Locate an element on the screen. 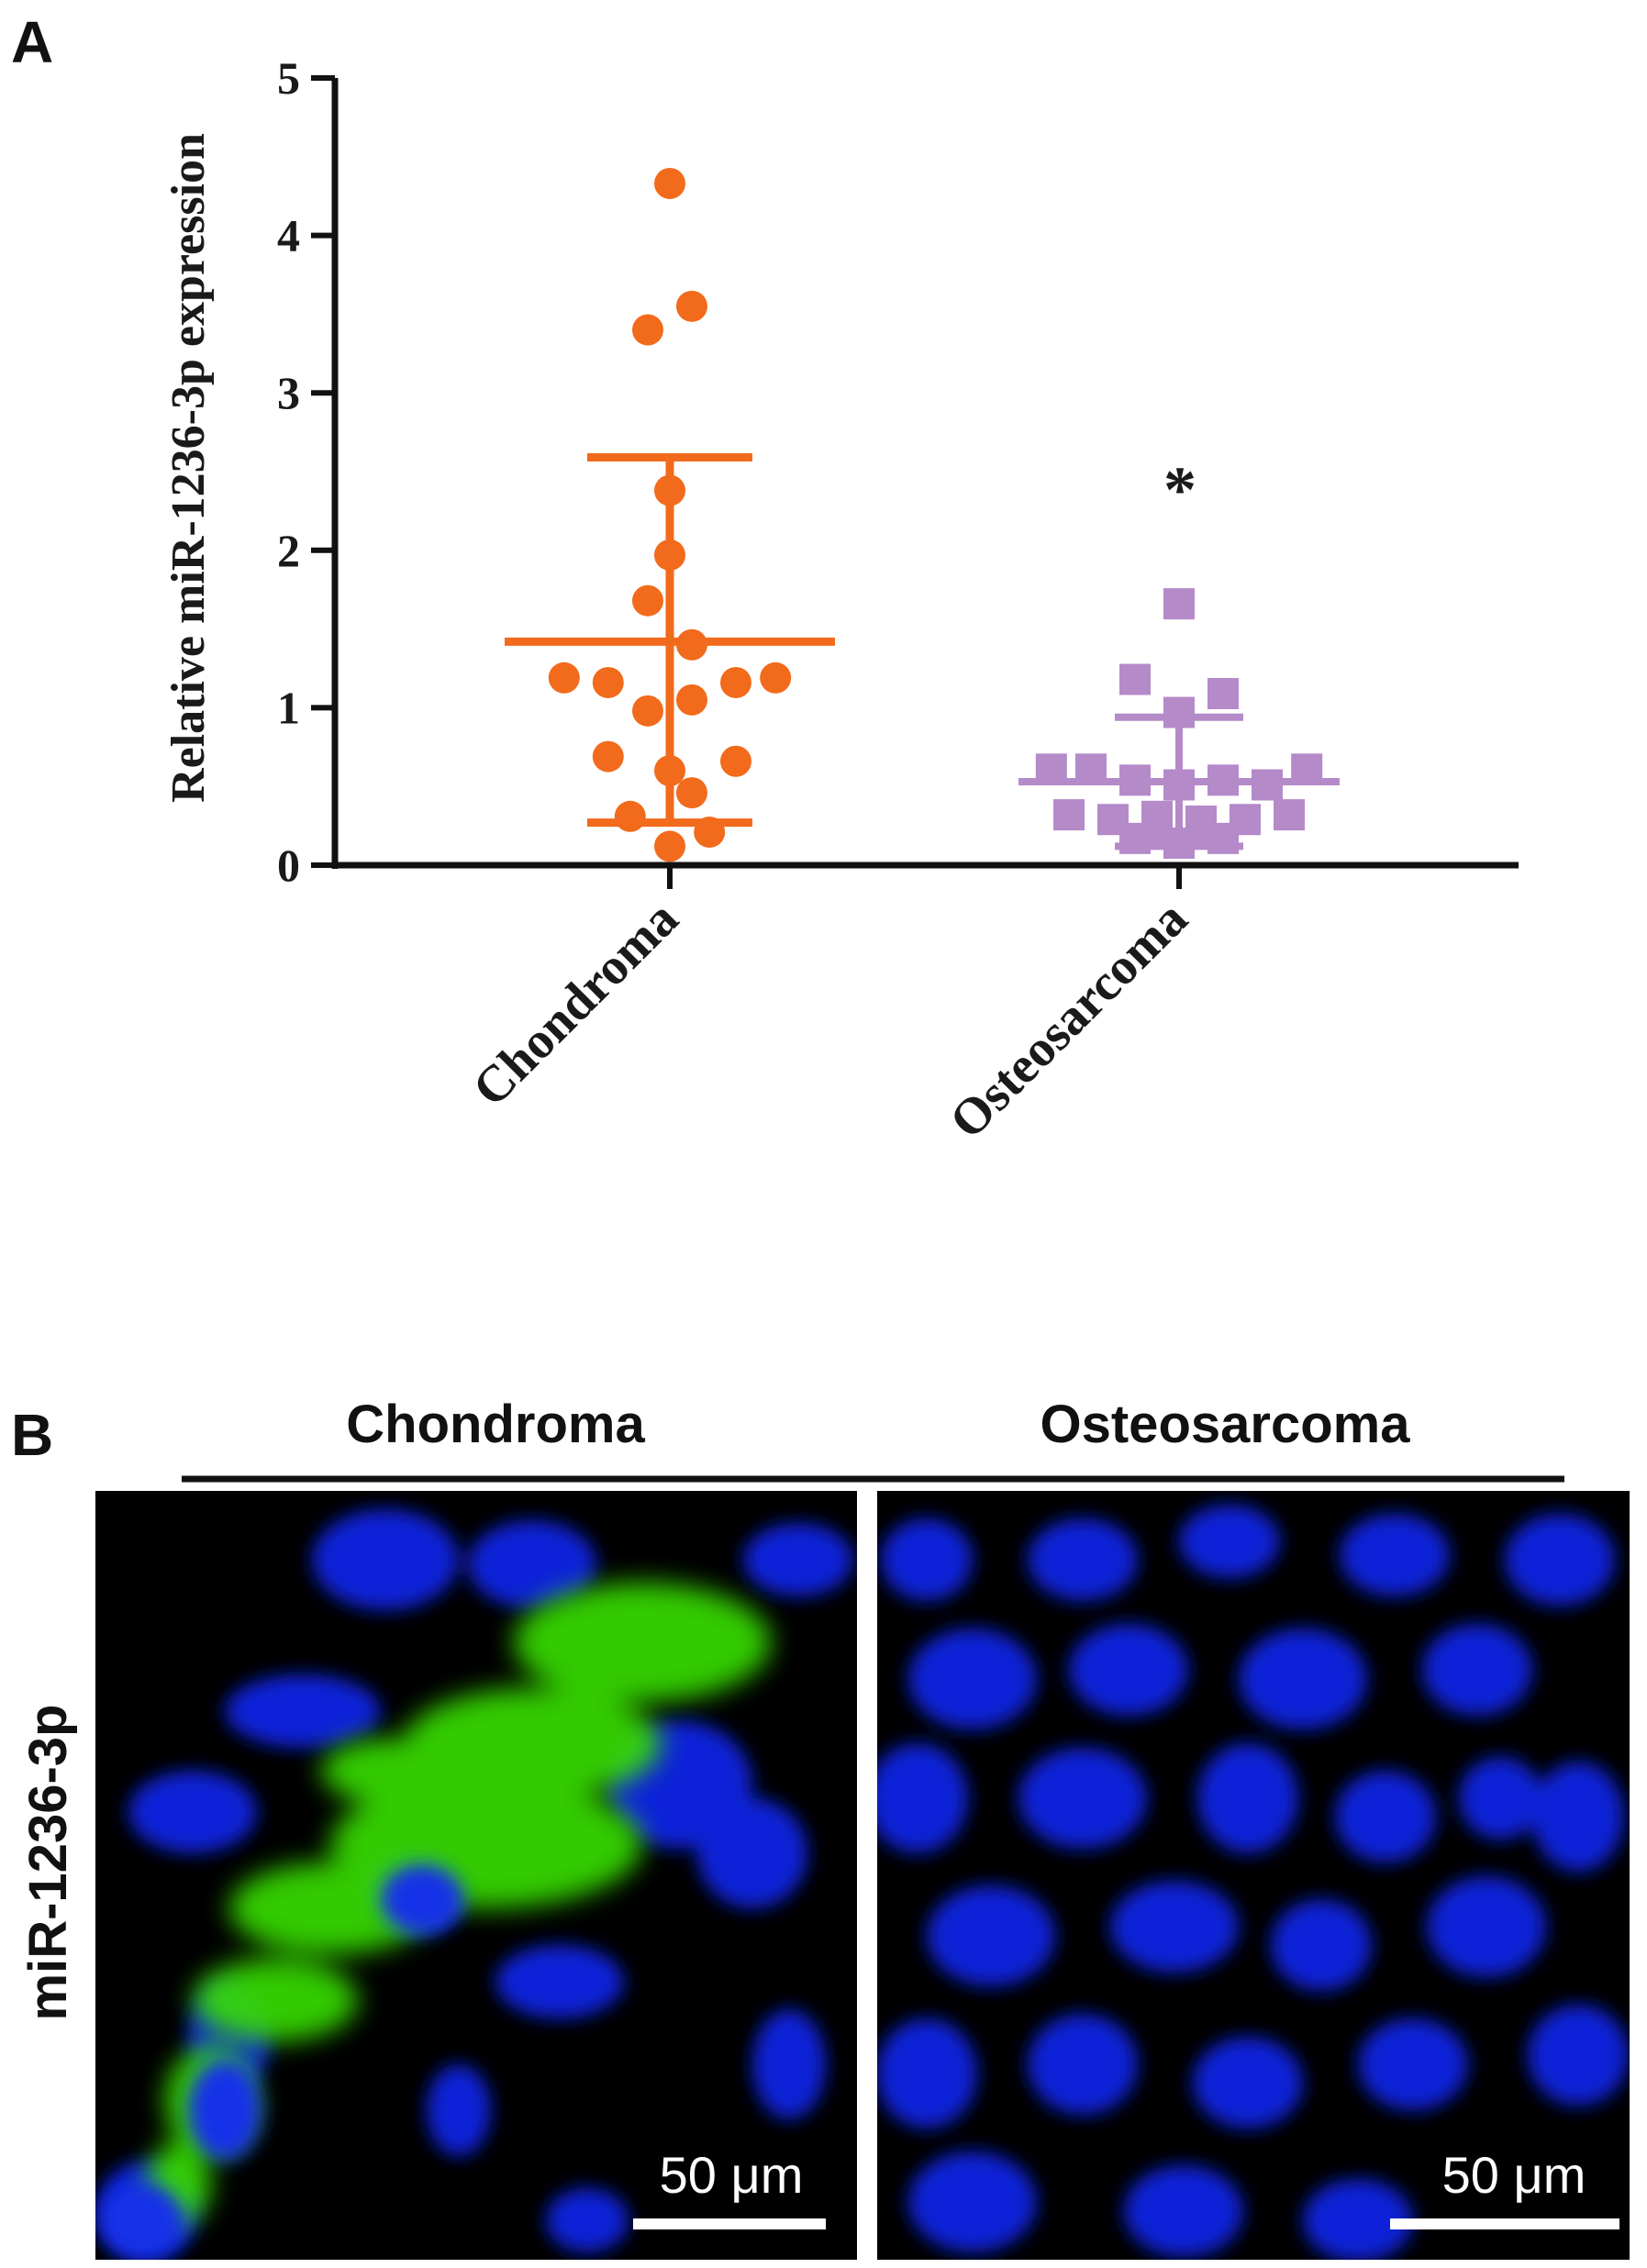 The width and height of the screenshot is (1647, 2268). y-tick-label: 5 is located at coordinates (288, 78).